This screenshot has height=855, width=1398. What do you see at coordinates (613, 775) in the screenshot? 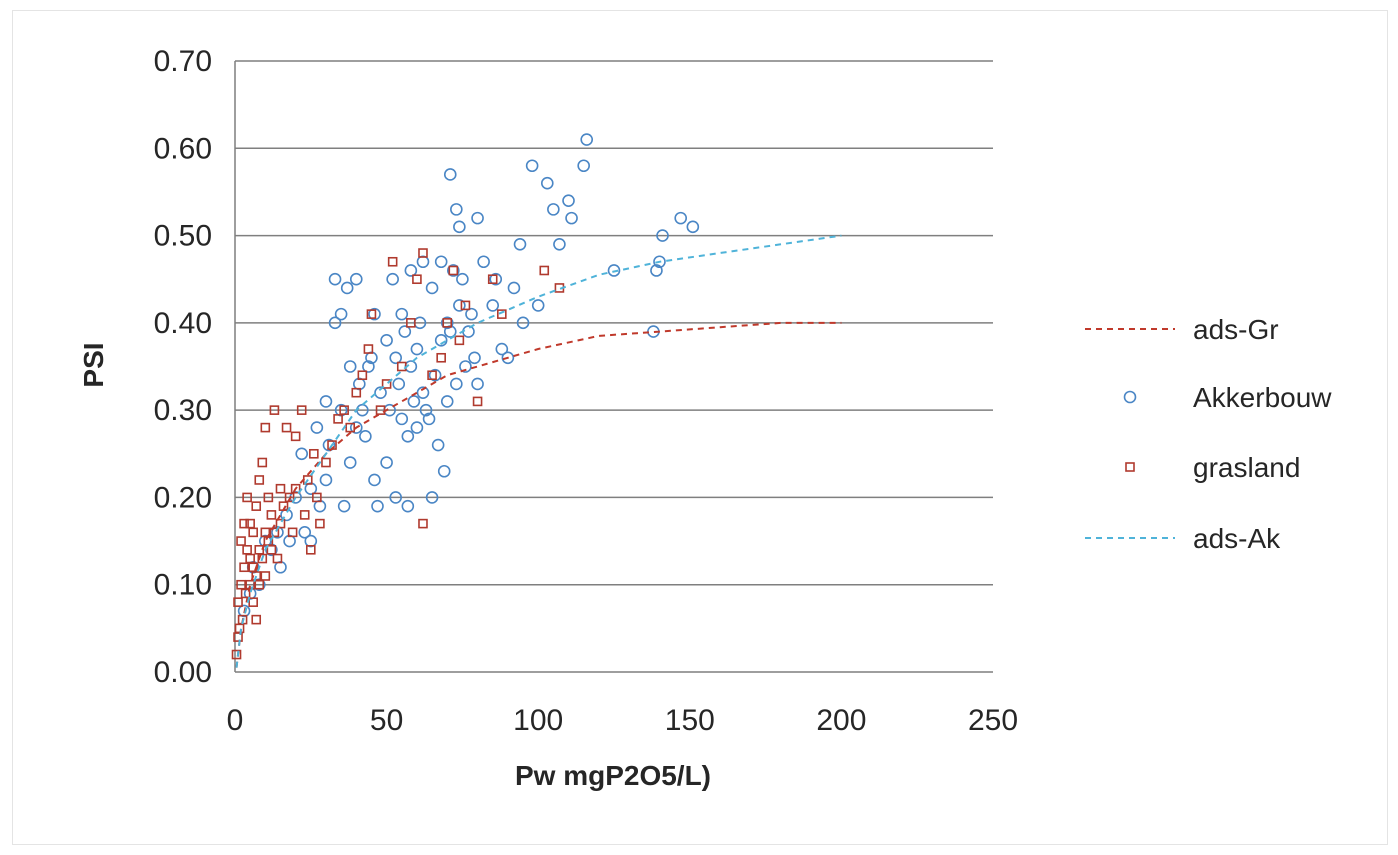
I see `x-axis-title: Pw mgP2O5/L)` at bounding box center [613, 775].